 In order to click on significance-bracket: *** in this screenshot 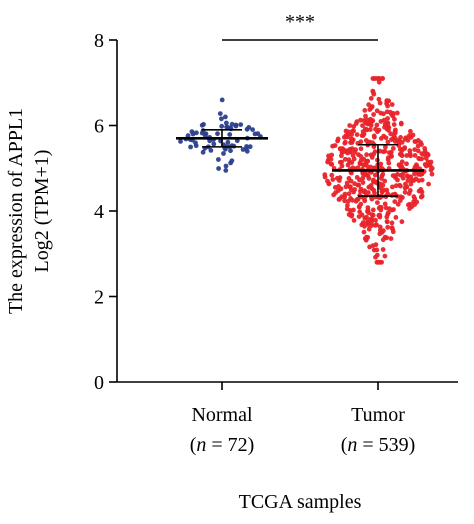, I will do `click(300, 26)`.